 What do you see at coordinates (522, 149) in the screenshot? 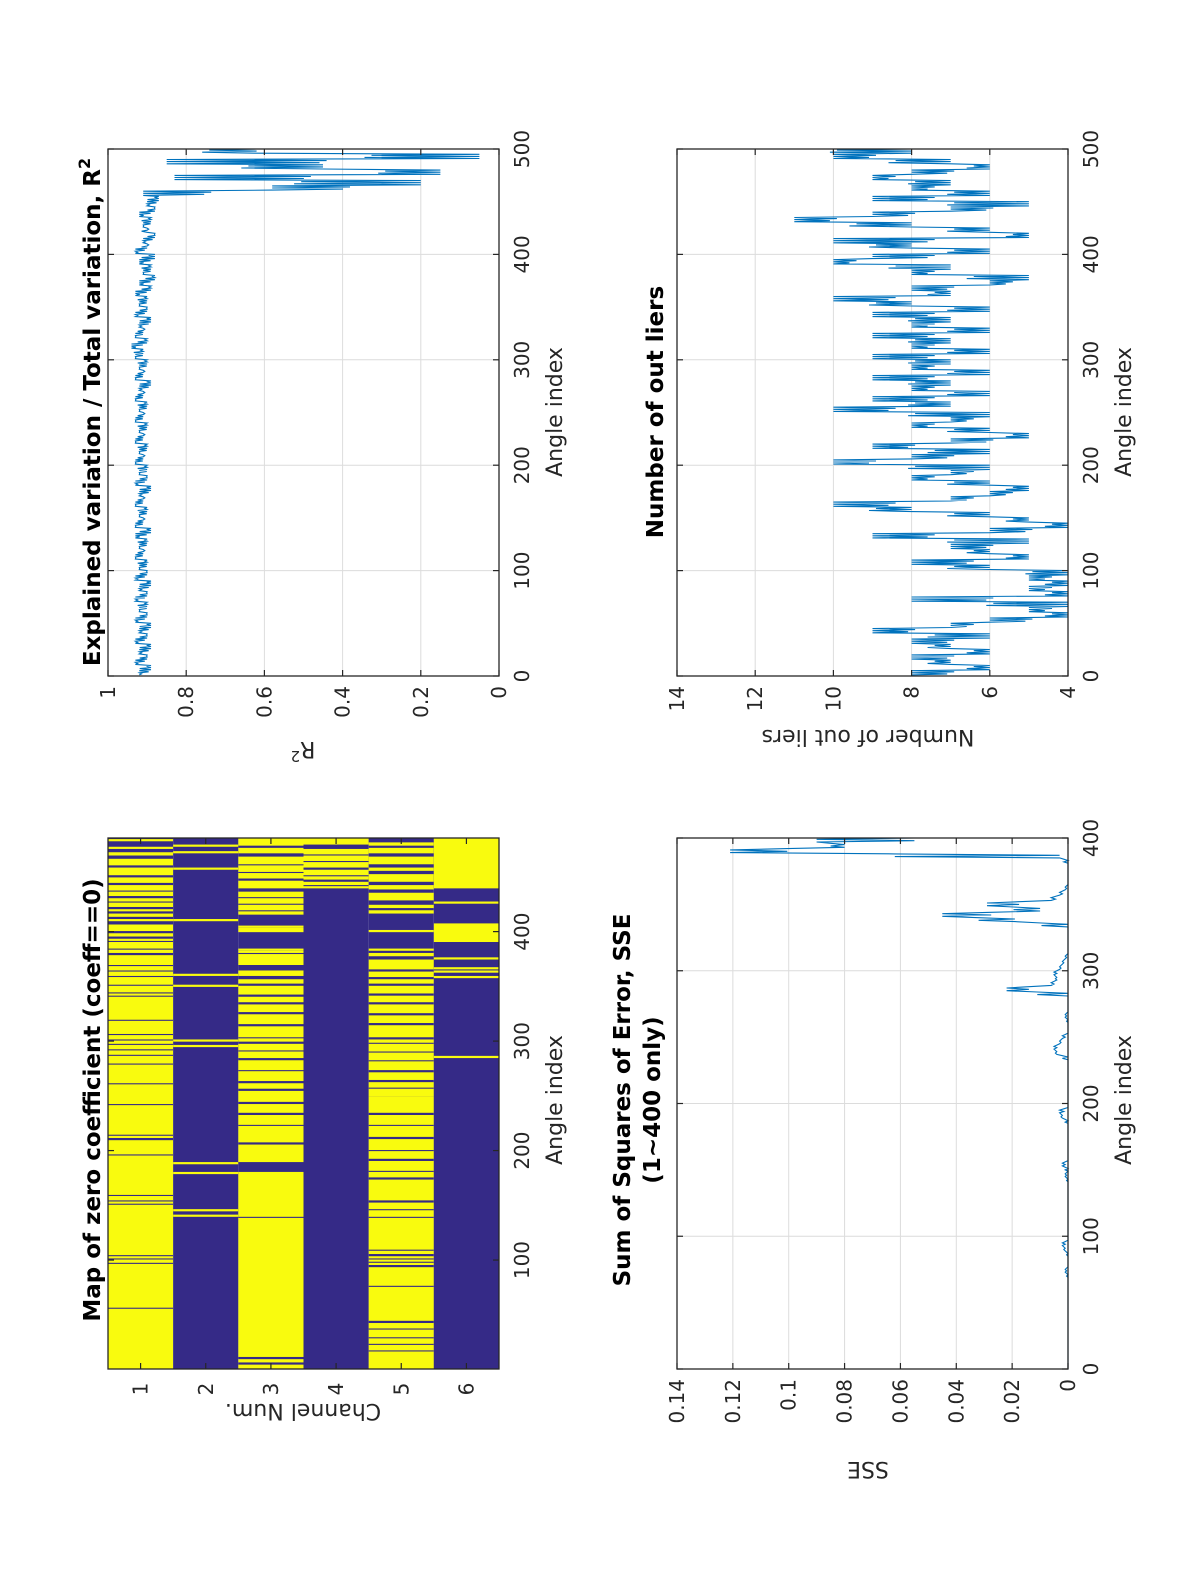
I see `x-tick-label: 500` at bounding box center [522, 149].